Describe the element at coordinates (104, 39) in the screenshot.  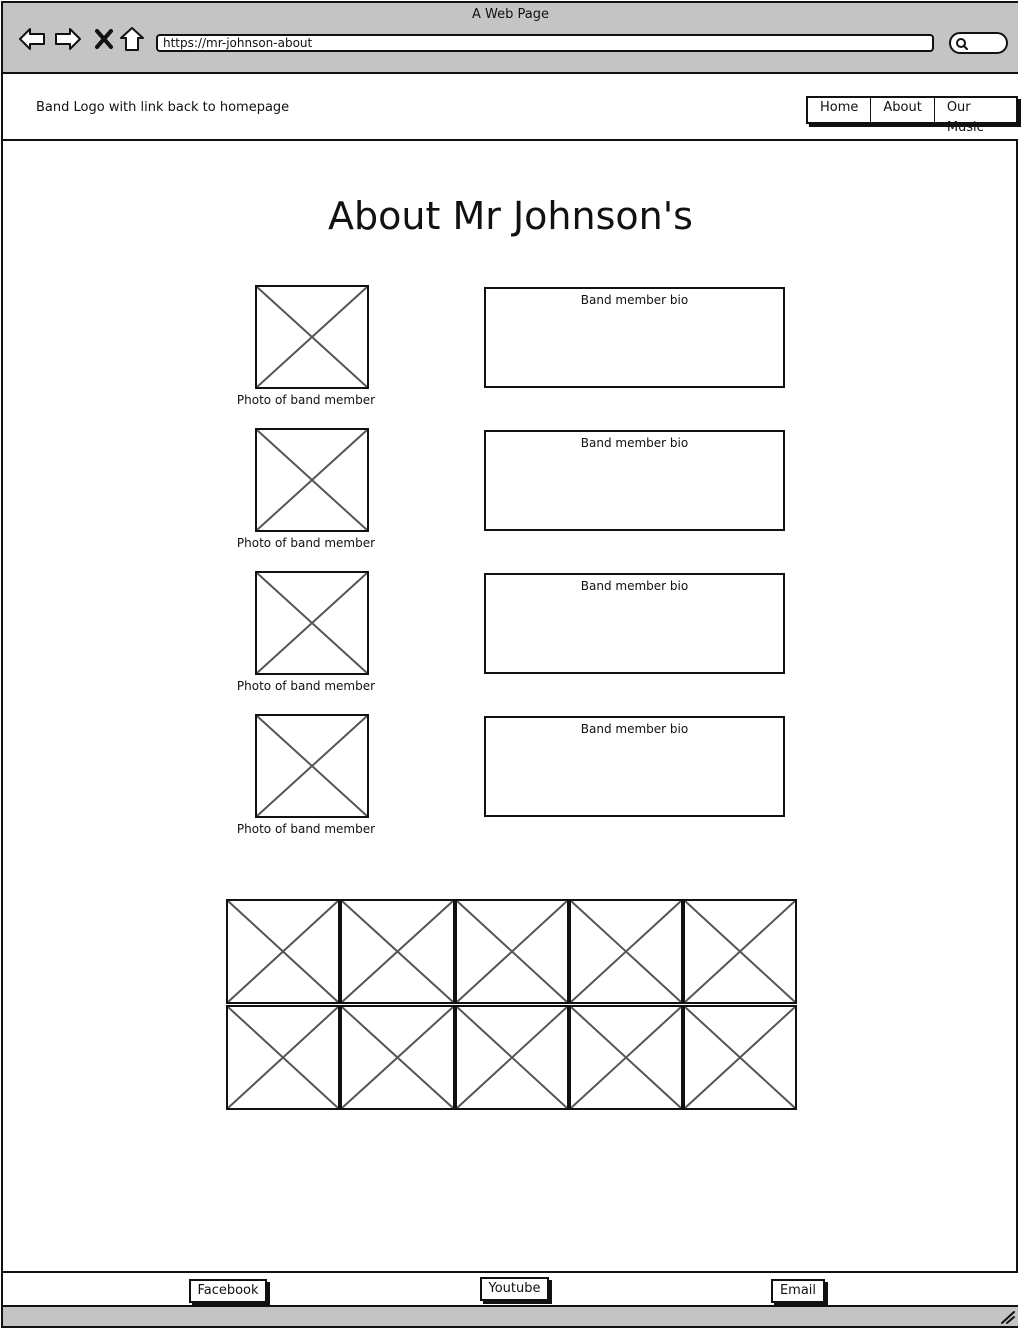
I see `close-icon` at that location.